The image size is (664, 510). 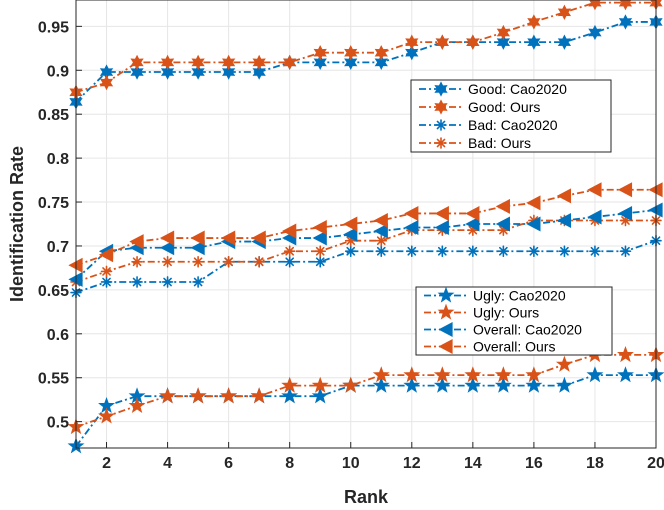 I want to click on x-tick-label: 18, so click(x=595, y=463).